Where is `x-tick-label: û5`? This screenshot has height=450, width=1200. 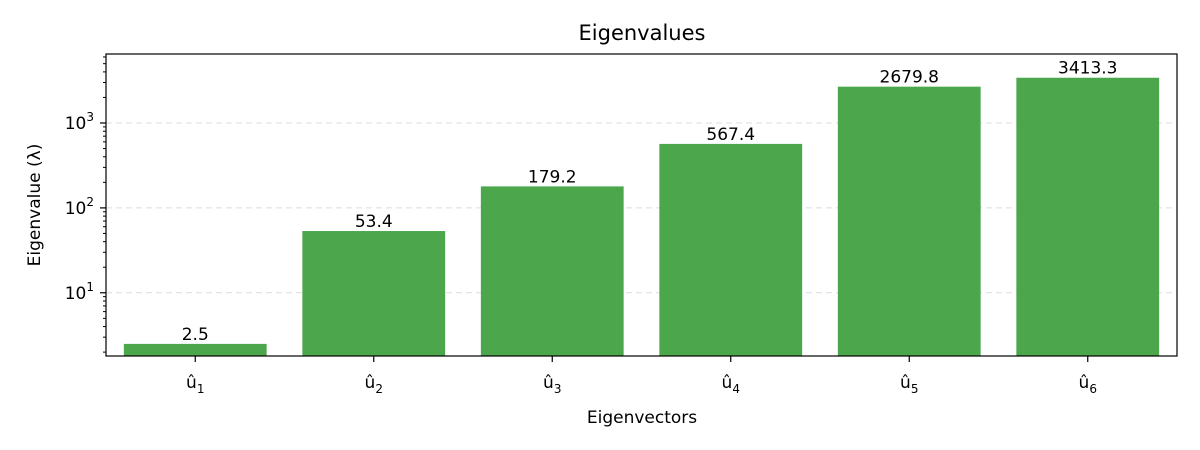
x-tick-label: û5 is located at coordinates (909, 384).